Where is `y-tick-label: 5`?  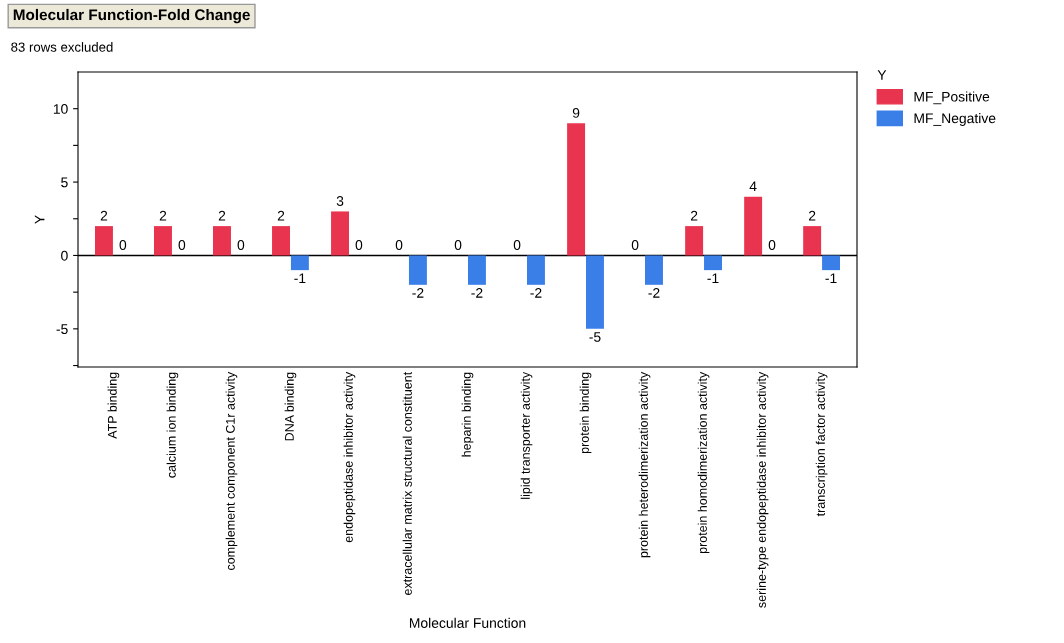
y-tick-label: 5 is located at coordinates (64, 182).